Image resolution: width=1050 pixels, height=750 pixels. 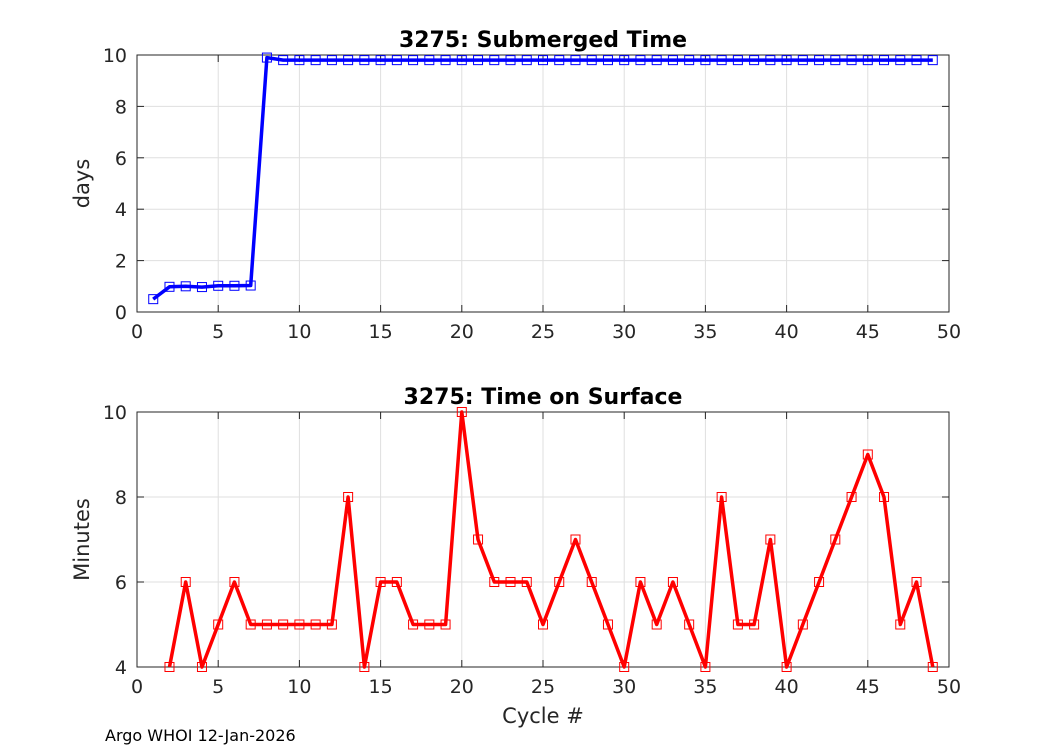 What do you see at coordinates (121, 159) in the screenshot?
I see `submerged-y-tick-label: 6` at bounding box center [121, 159].